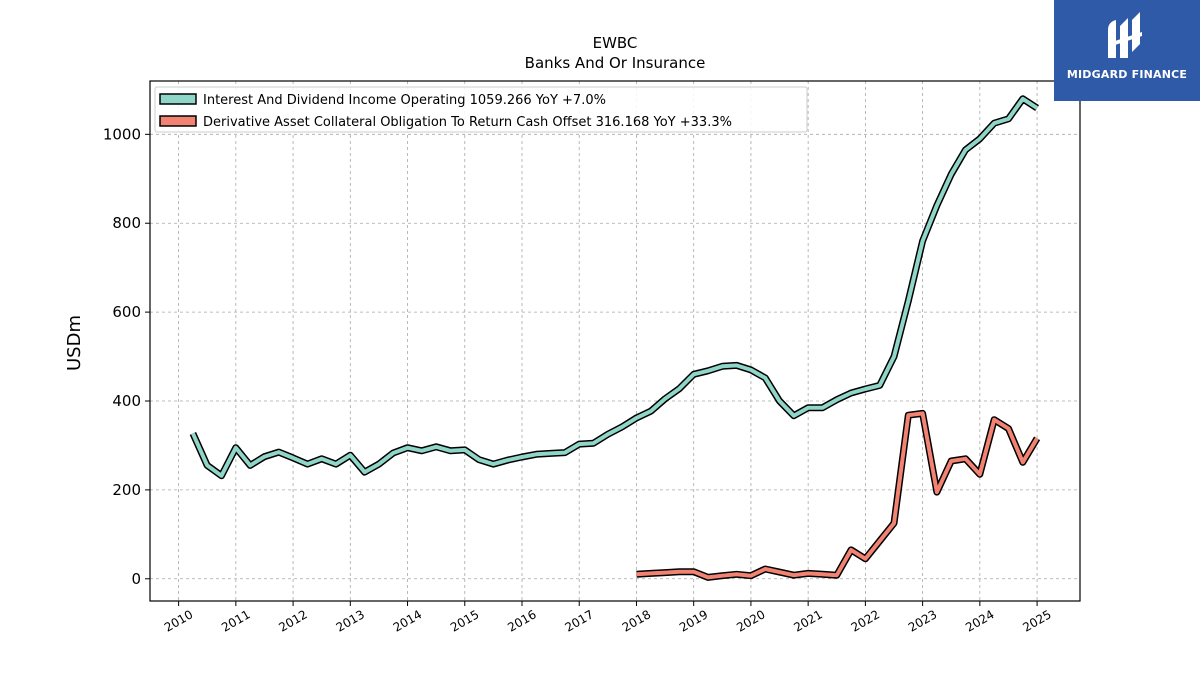  Describe the element at coordinates (922, 620) in the screenshot. I see `x-tick-label: 2023` at that location.